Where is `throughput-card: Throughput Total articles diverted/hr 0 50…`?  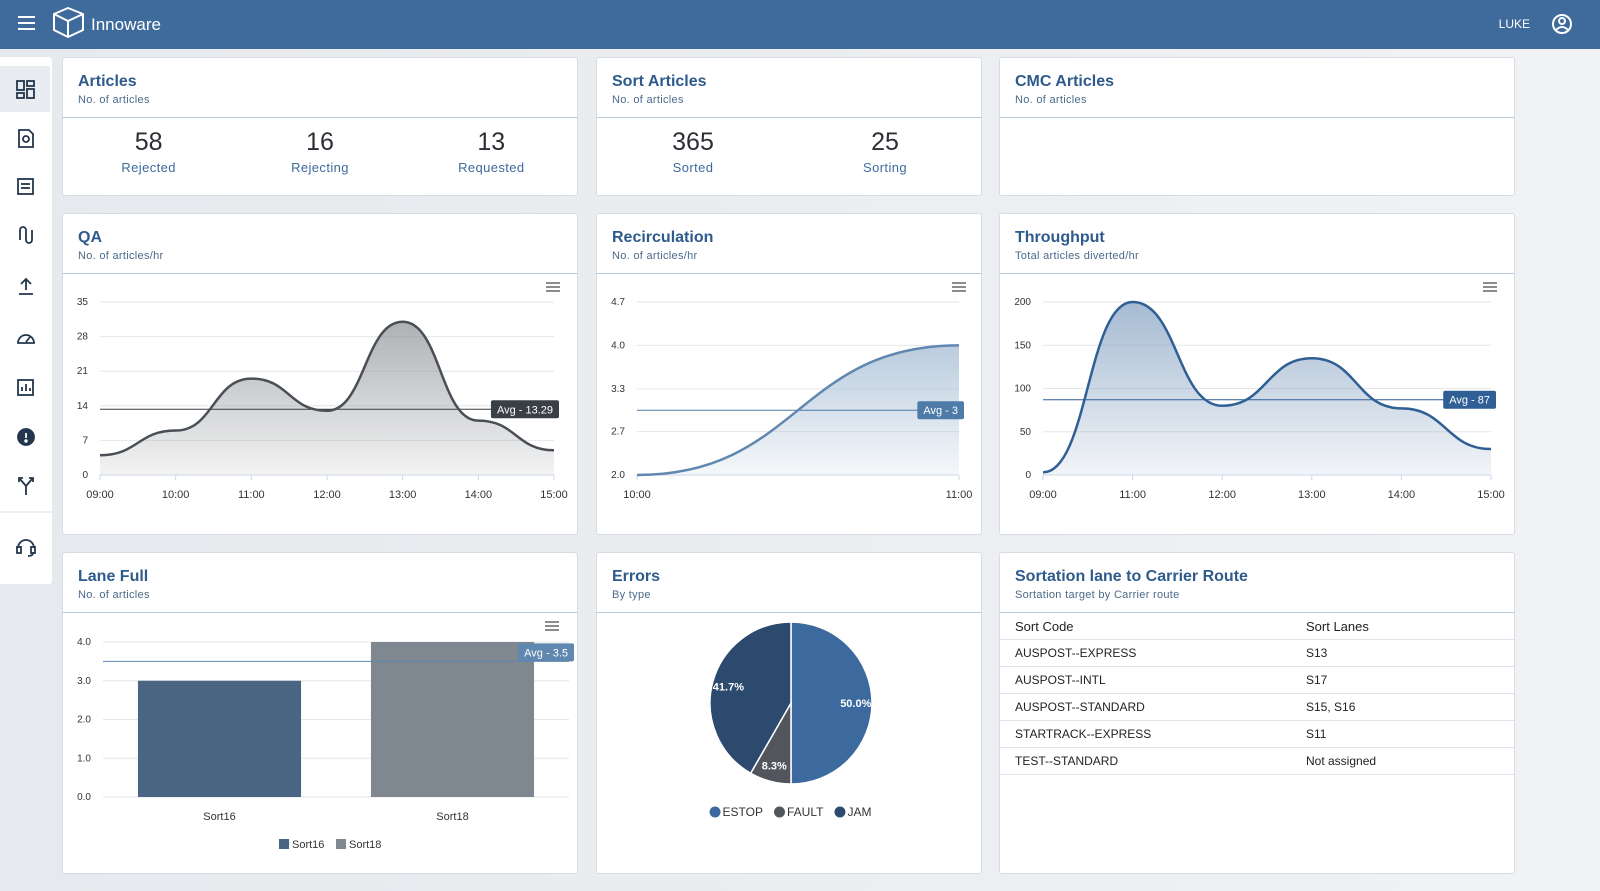
throughput-card: Throughput Total articles diverted/hr 0 50… is located at coordinates (1257, 374).